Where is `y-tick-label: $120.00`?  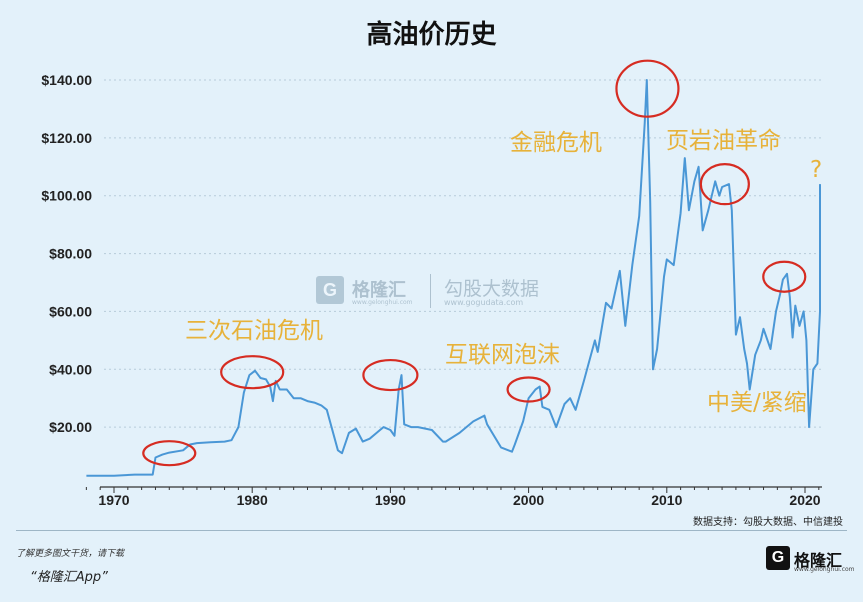
y-tick-label: $120.00 is located at coordinates (66, 138).